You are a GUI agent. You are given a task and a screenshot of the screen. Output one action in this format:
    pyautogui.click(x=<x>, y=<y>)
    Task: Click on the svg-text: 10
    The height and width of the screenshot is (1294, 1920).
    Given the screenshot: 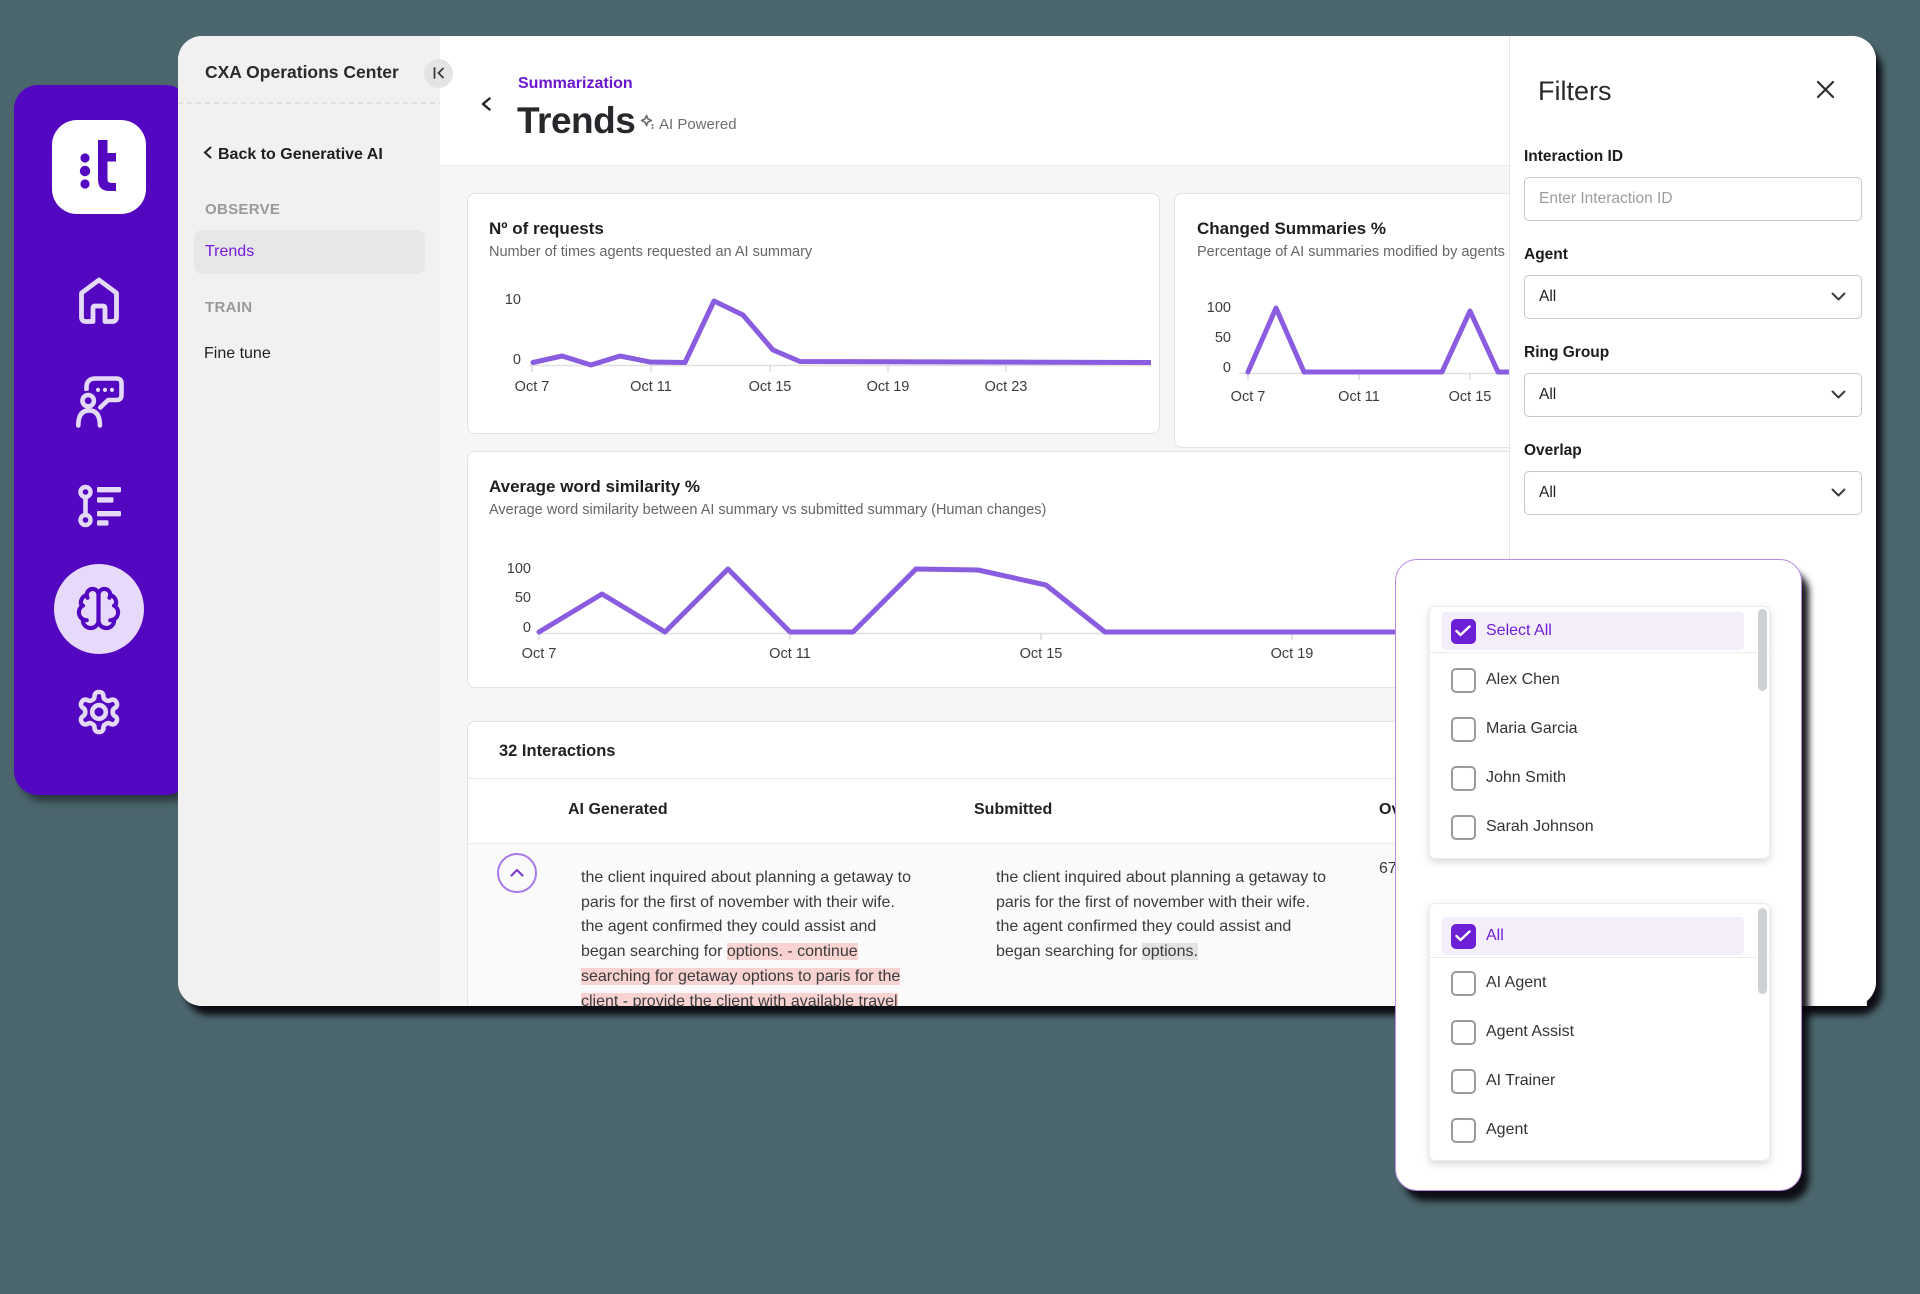 What is the action you would take?
    pyautogui.click(x=513, y=300)
    